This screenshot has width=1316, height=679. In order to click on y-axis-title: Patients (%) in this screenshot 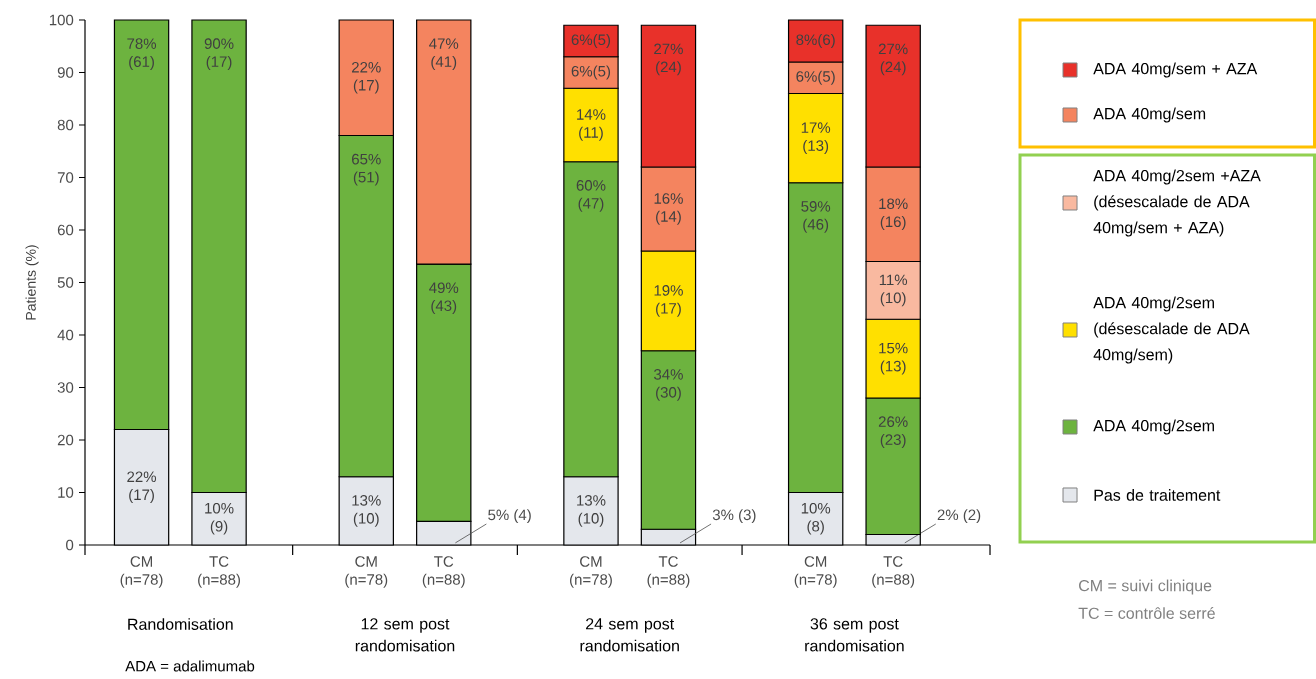, I will do `click(32, 282)`.